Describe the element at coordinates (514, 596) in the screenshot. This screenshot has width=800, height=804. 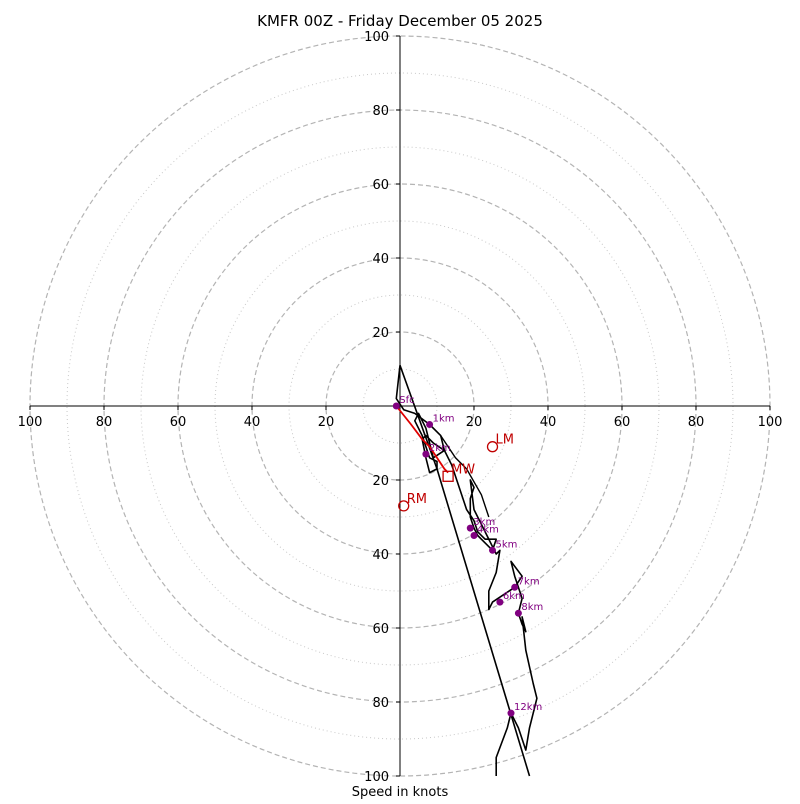
I see `height-label: 6km` at that location.